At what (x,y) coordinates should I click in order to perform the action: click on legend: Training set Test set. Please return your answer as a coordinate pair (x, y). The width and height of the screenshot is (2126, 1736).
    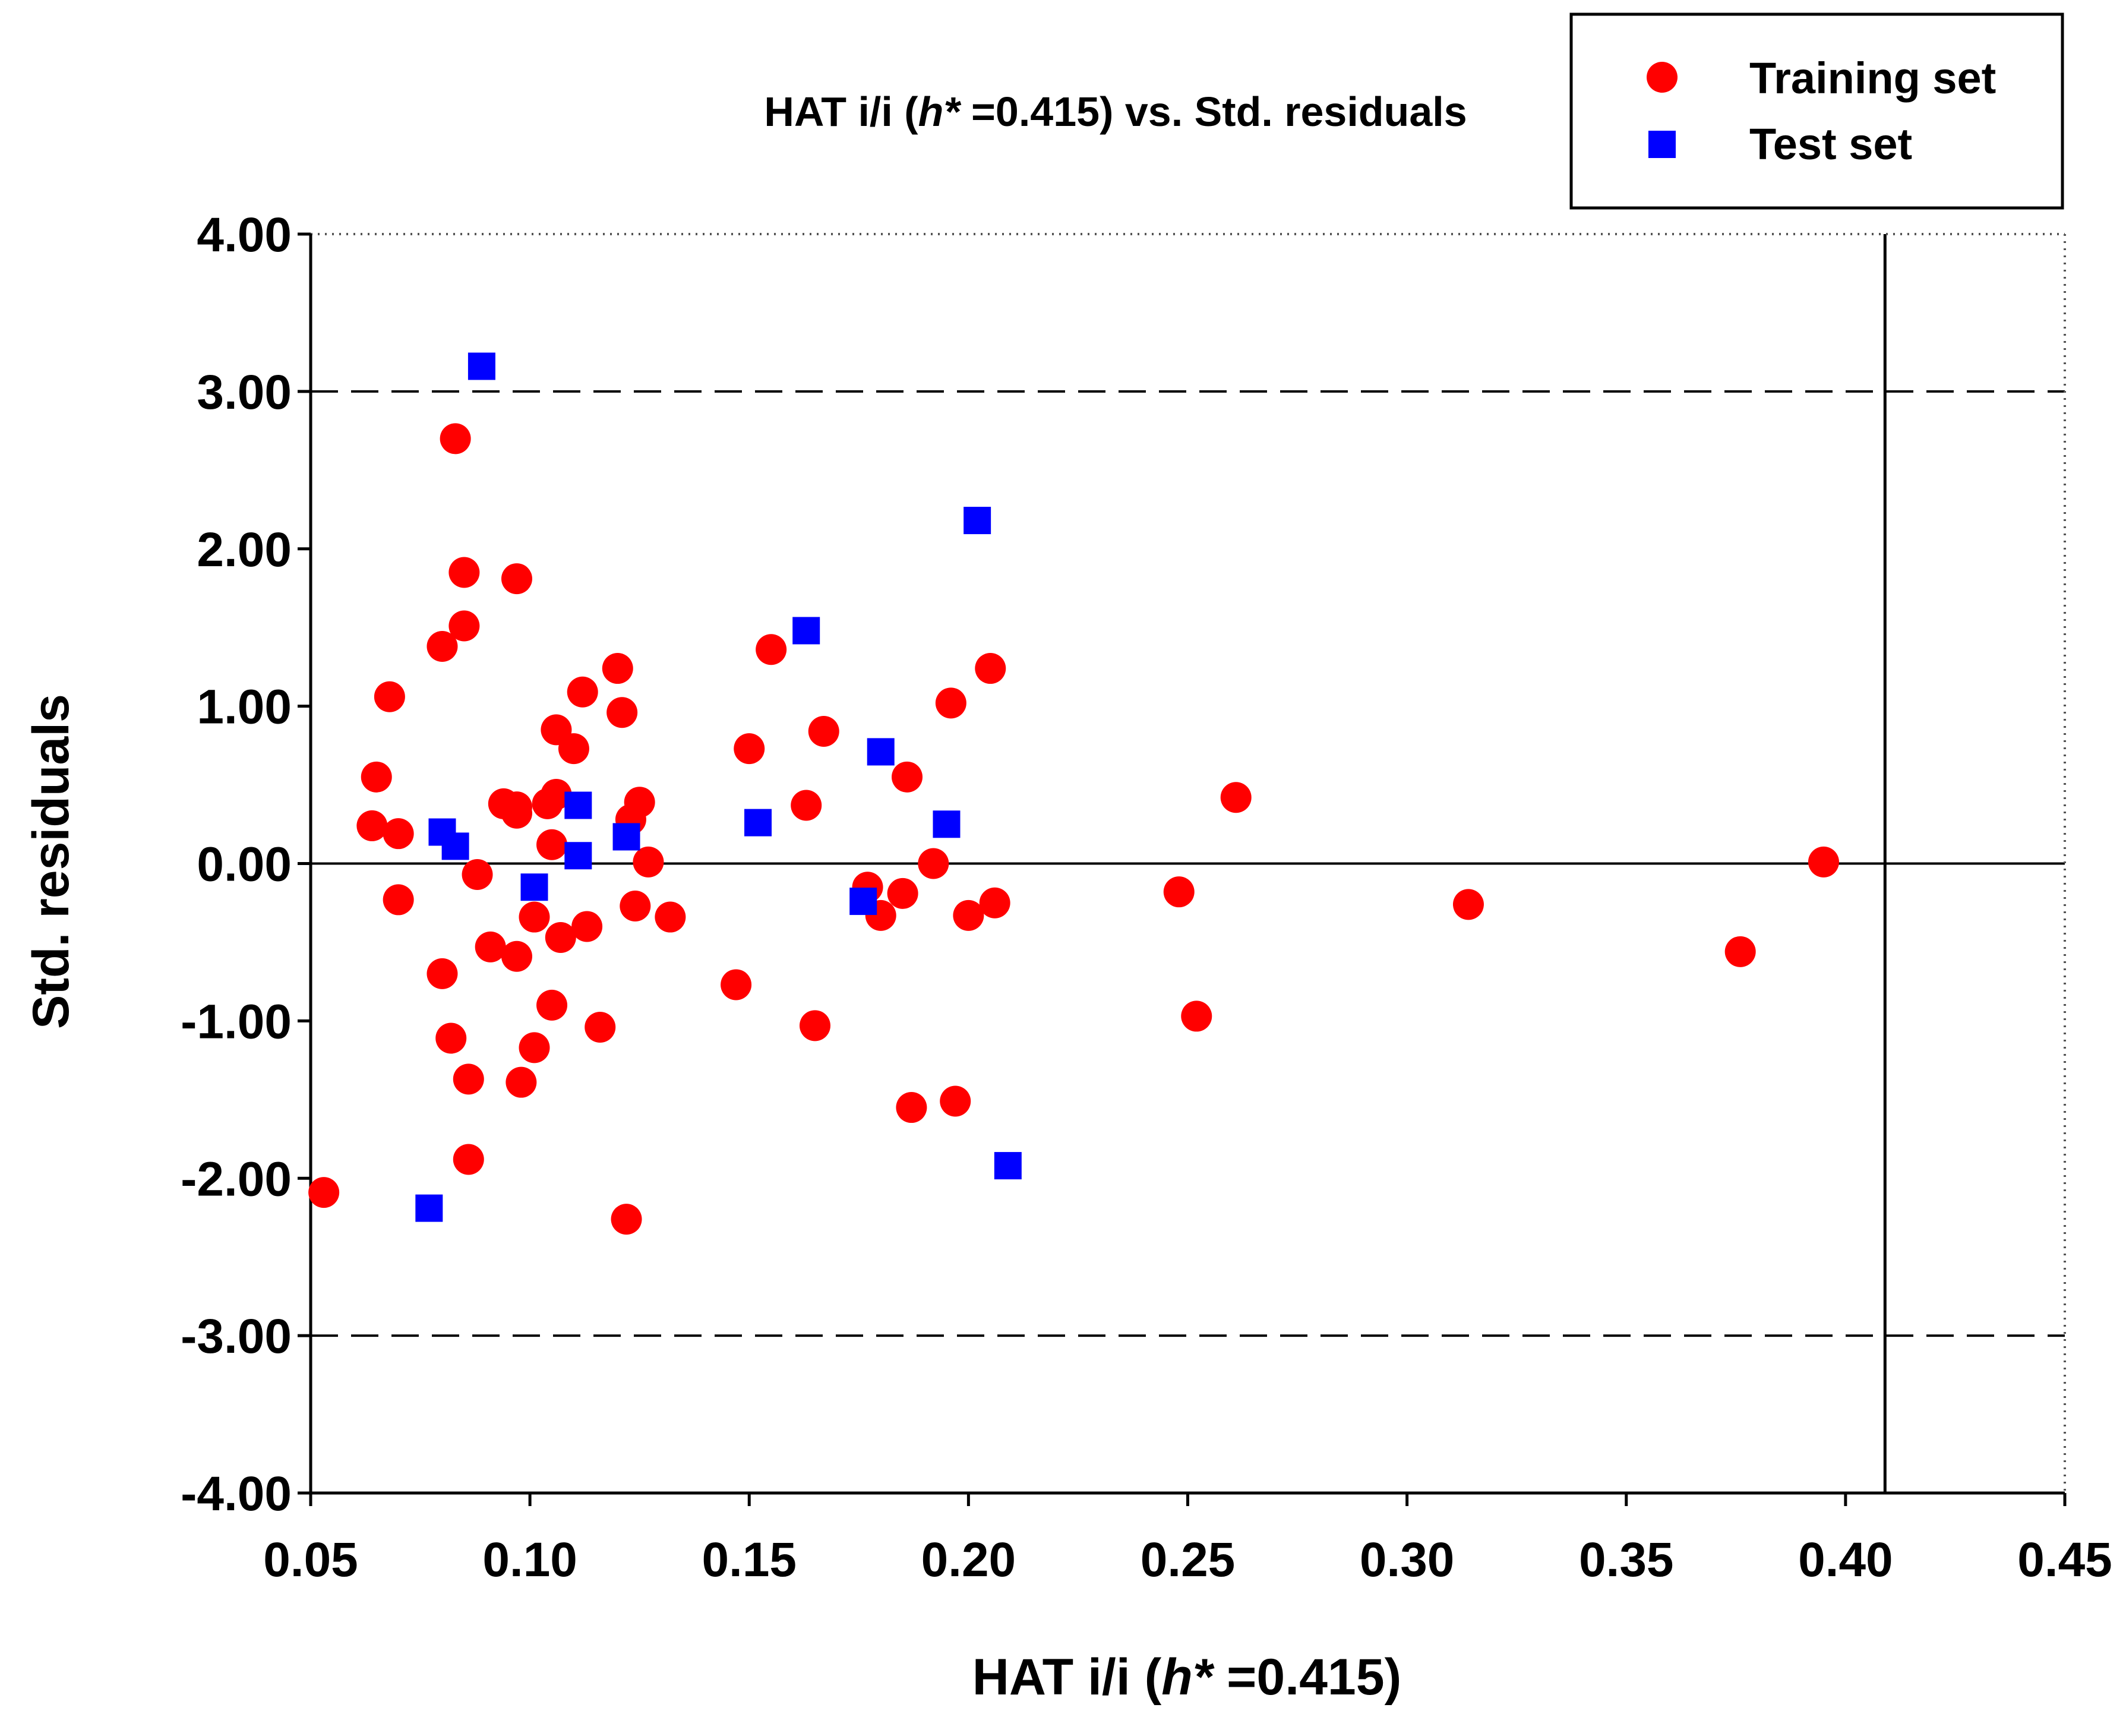
    Looking at the image, I should click on (1816, 111).